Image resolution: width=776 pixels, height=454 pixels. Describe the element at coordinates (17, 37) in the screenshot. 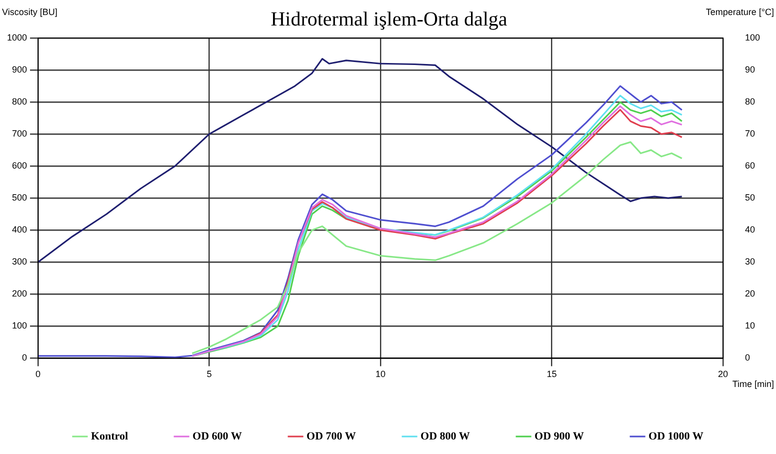

I see `y-tick-label: 1000` at that location.